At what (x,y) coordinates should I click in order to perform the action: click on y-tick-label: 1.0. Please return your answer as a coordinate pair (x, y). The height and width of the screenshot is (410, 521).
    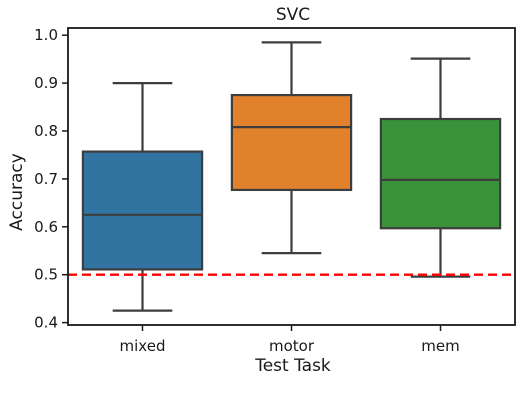
    Looking at the image, I should click on (46, 35).